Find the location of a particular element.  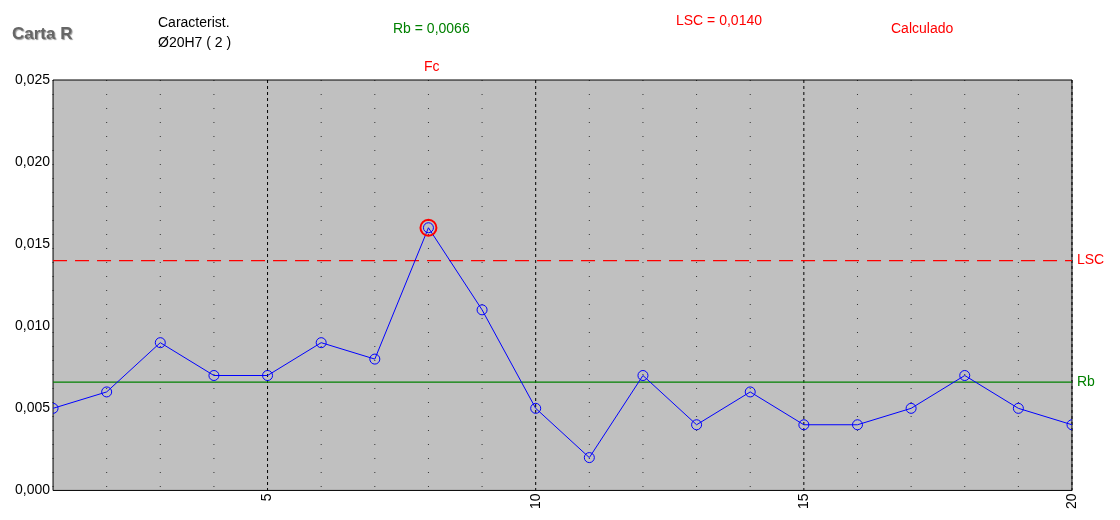

chart-title: Carta R is located at coordinates (42, 34).